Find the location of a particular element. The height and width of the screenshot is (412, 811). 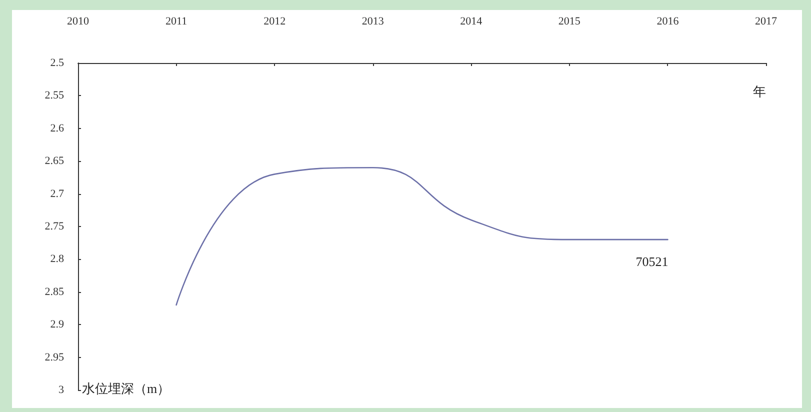

series-label: 70521 is located at coordinates (652, 262).